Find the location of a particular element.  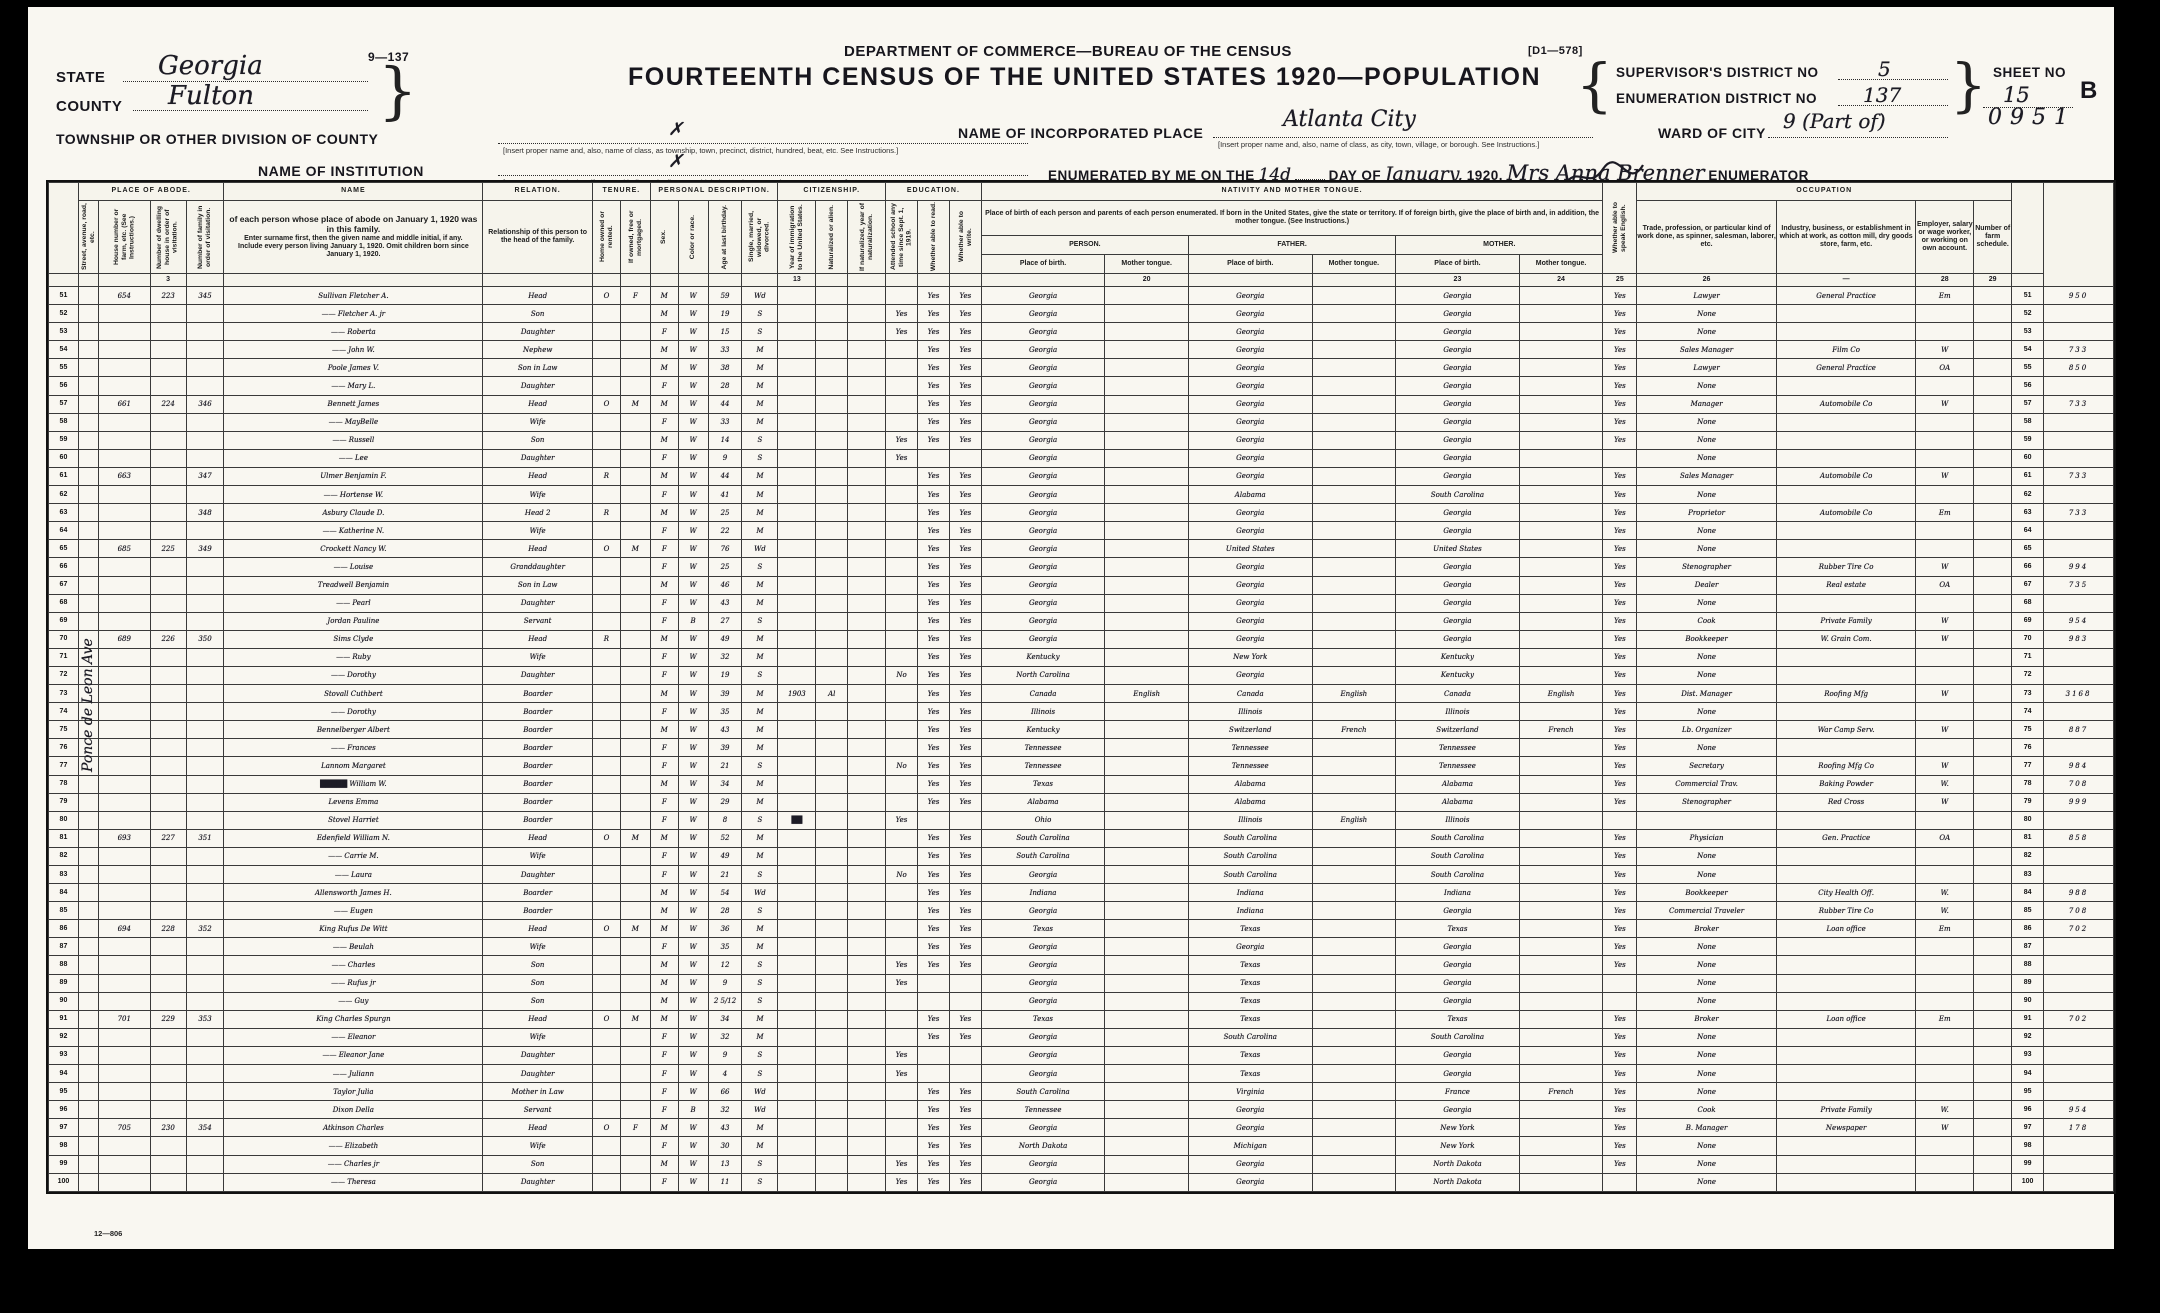

cell-occ: Commercial Traveler is located at coordinates (1706, 911).